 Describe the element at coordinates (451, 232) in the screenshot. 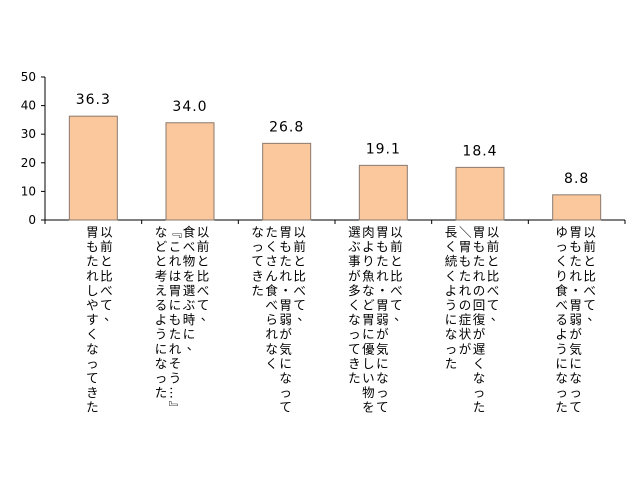

I see `category-char: 長` at that location.